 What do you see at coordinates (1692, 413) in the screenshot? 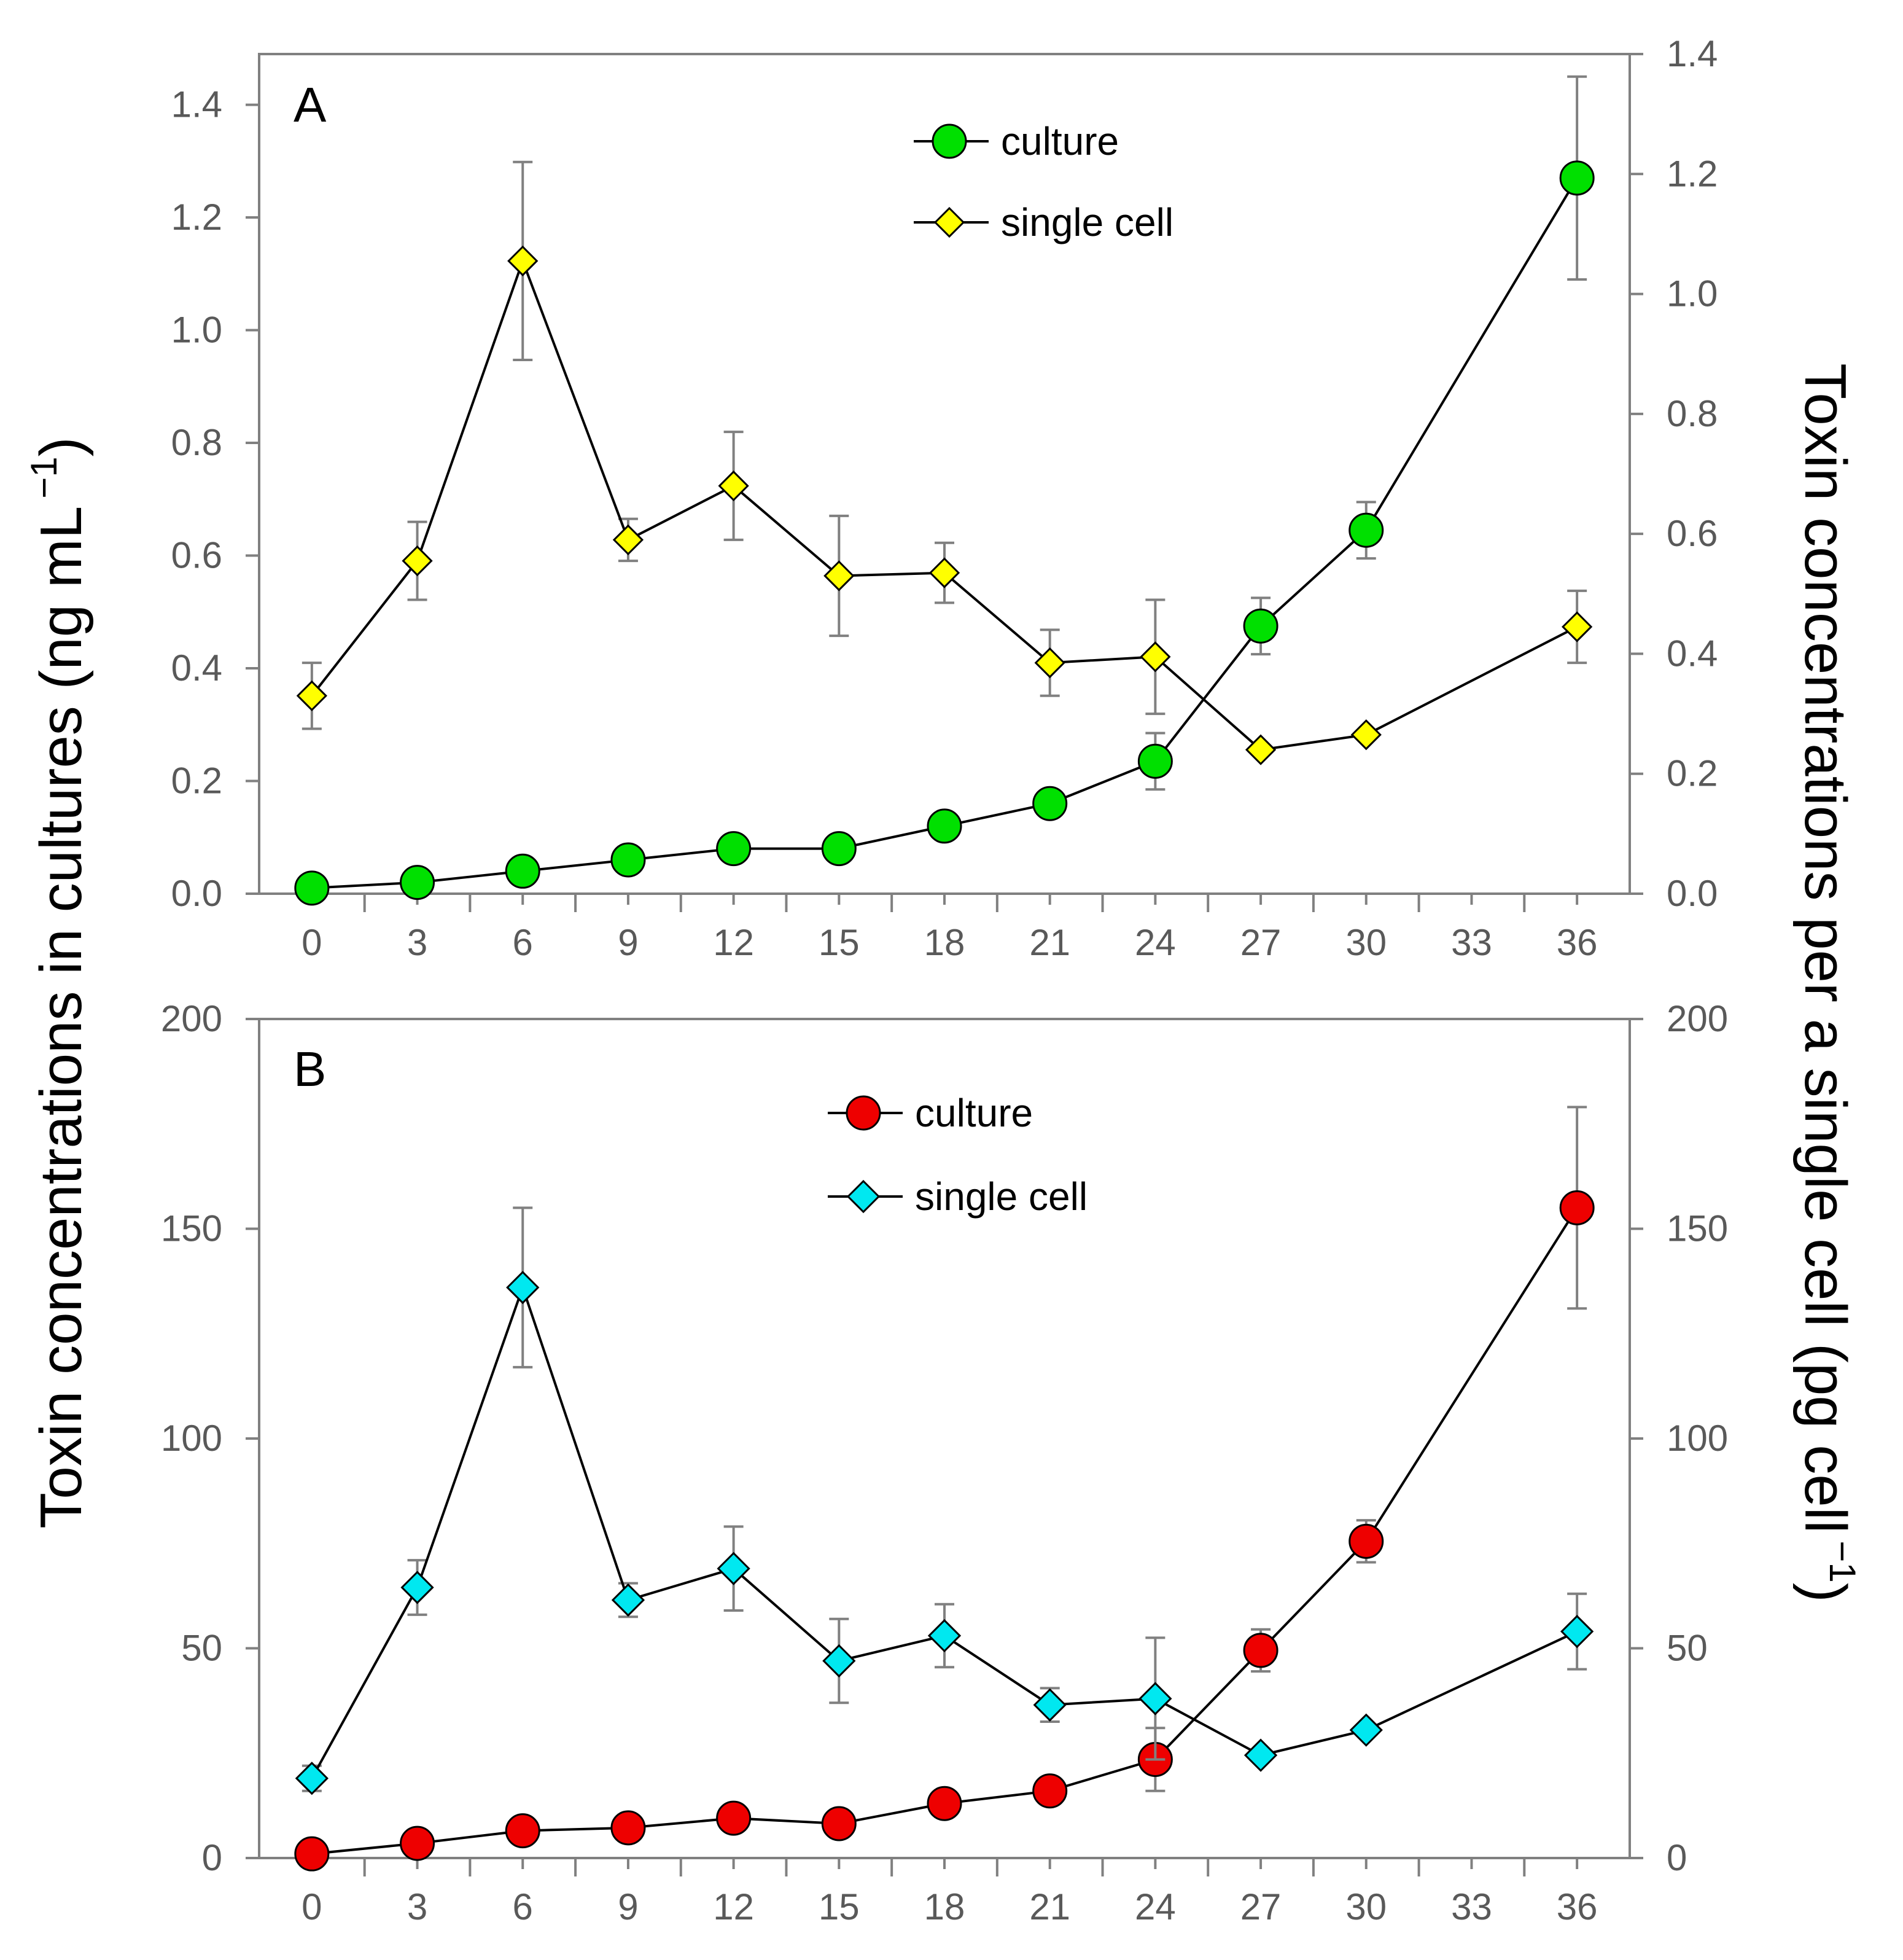
I see `right-y-tick-label-a: 0.8` at bounding box center [1692, 413].